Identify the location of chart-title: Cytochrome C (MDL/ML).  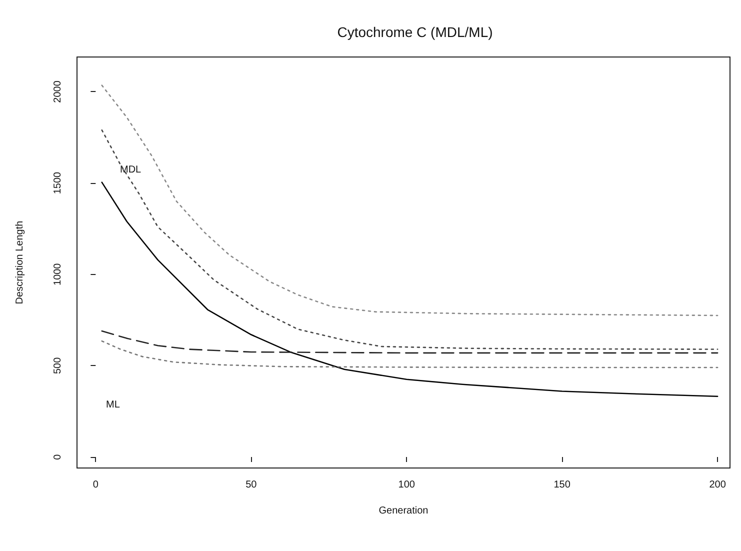
(415, 32).